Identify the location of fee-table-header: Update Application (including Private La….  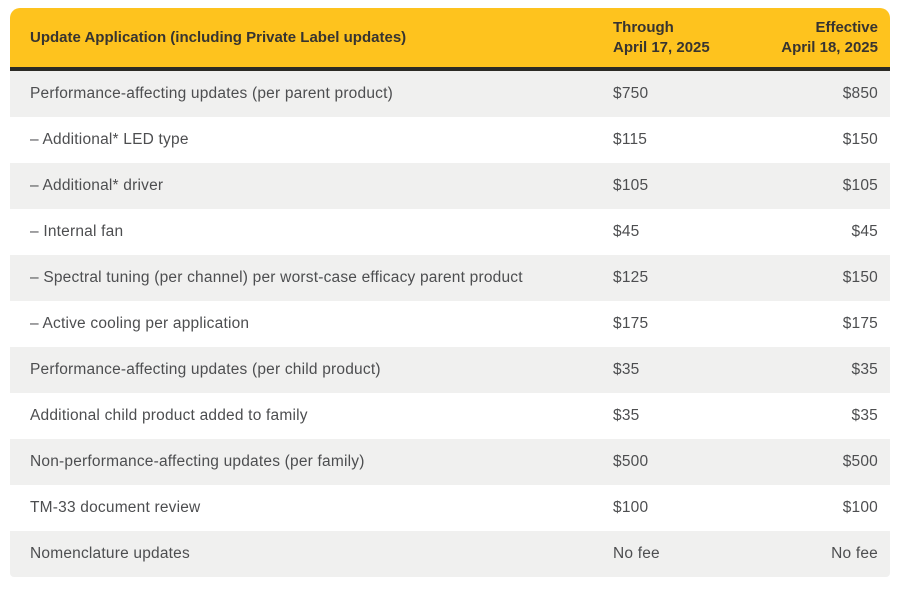
(450, 39).